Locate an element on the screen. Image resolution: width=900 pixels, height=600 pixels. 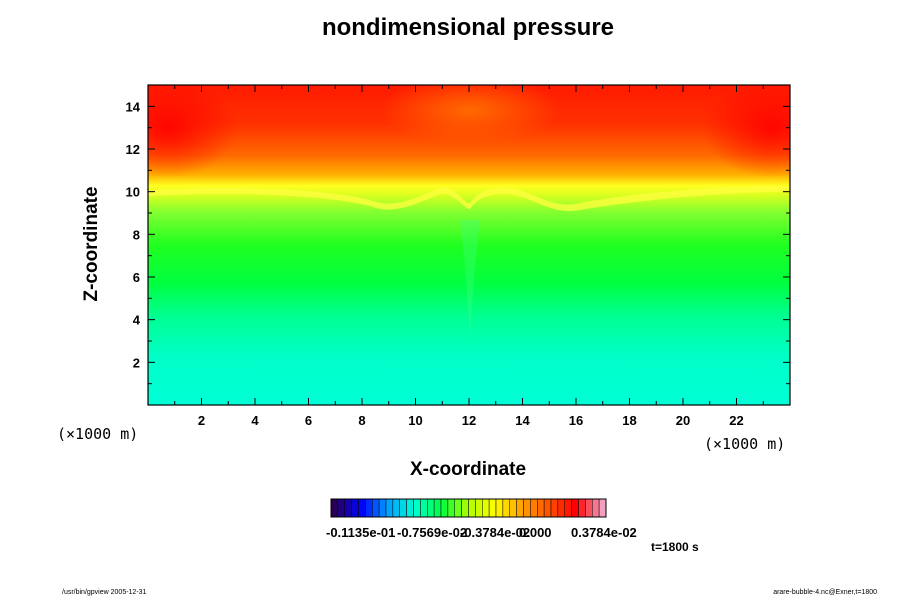
y-axis-unit: (×1000 m) is located at coordinates (98, 434).